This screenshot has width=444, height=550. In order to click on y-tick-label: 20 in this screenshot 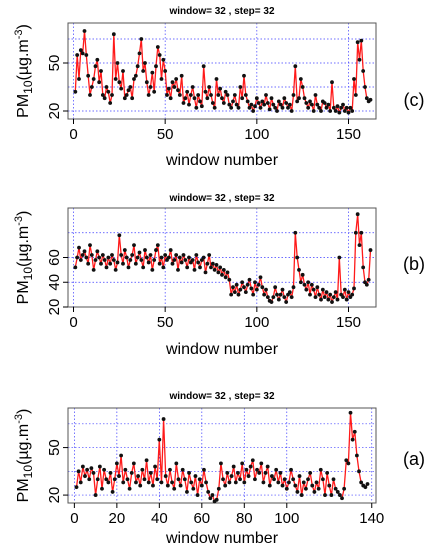, I will do `click(54, 495)`.